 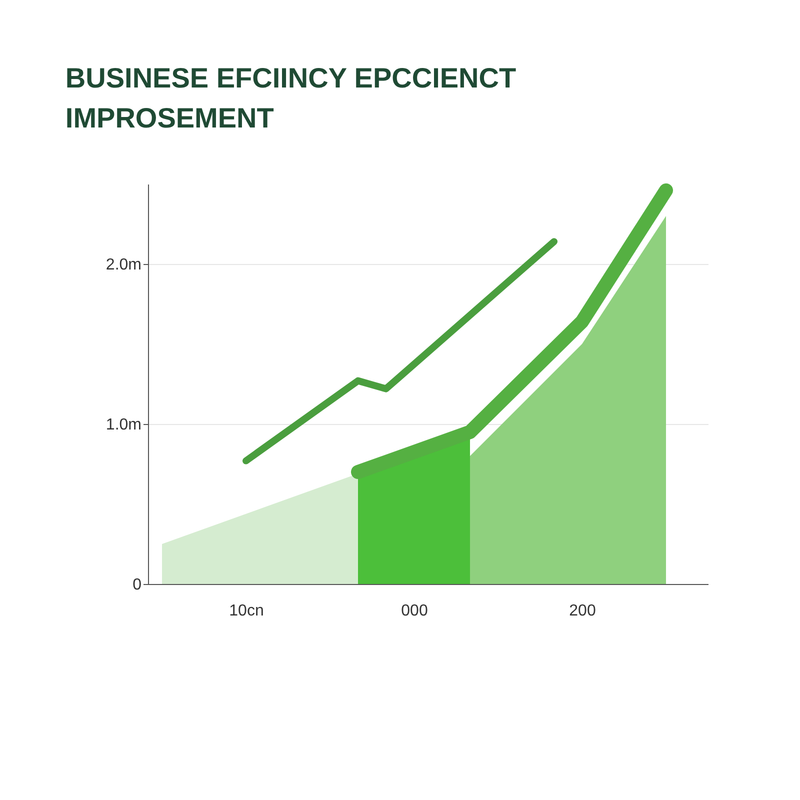 I want to click on x-tick-label: 200, so click(x=582, y=611).